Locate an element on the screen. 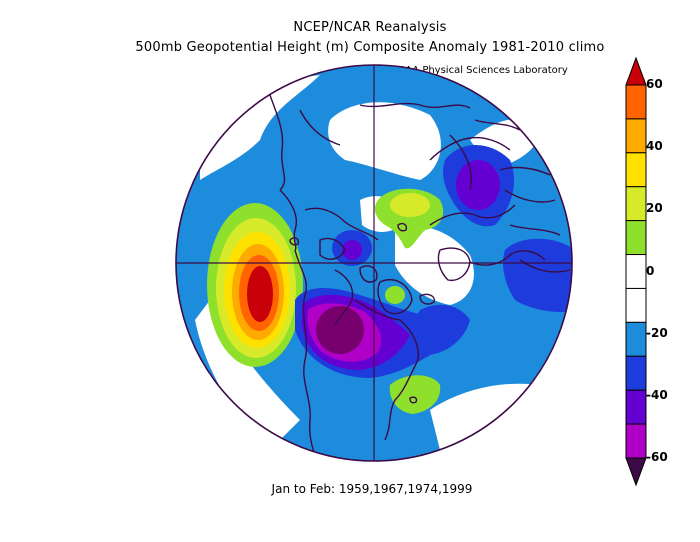 This screenshot has width=700, height=542. colorbar-bottom-arrow is located at coordinates (636, 472).